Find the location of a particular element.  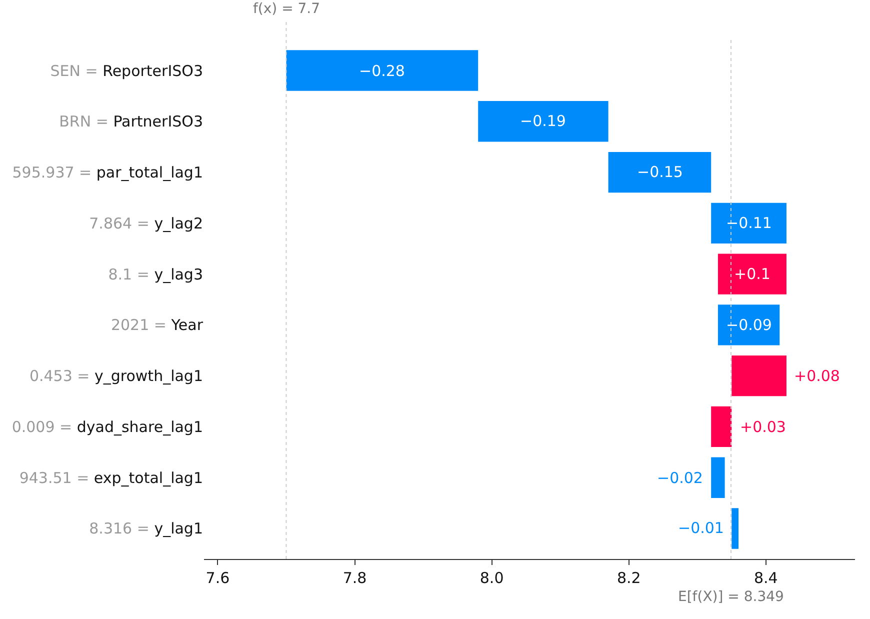

y-tick-label: 8.316 = y_lag1 is located at coordinates (146, 529).